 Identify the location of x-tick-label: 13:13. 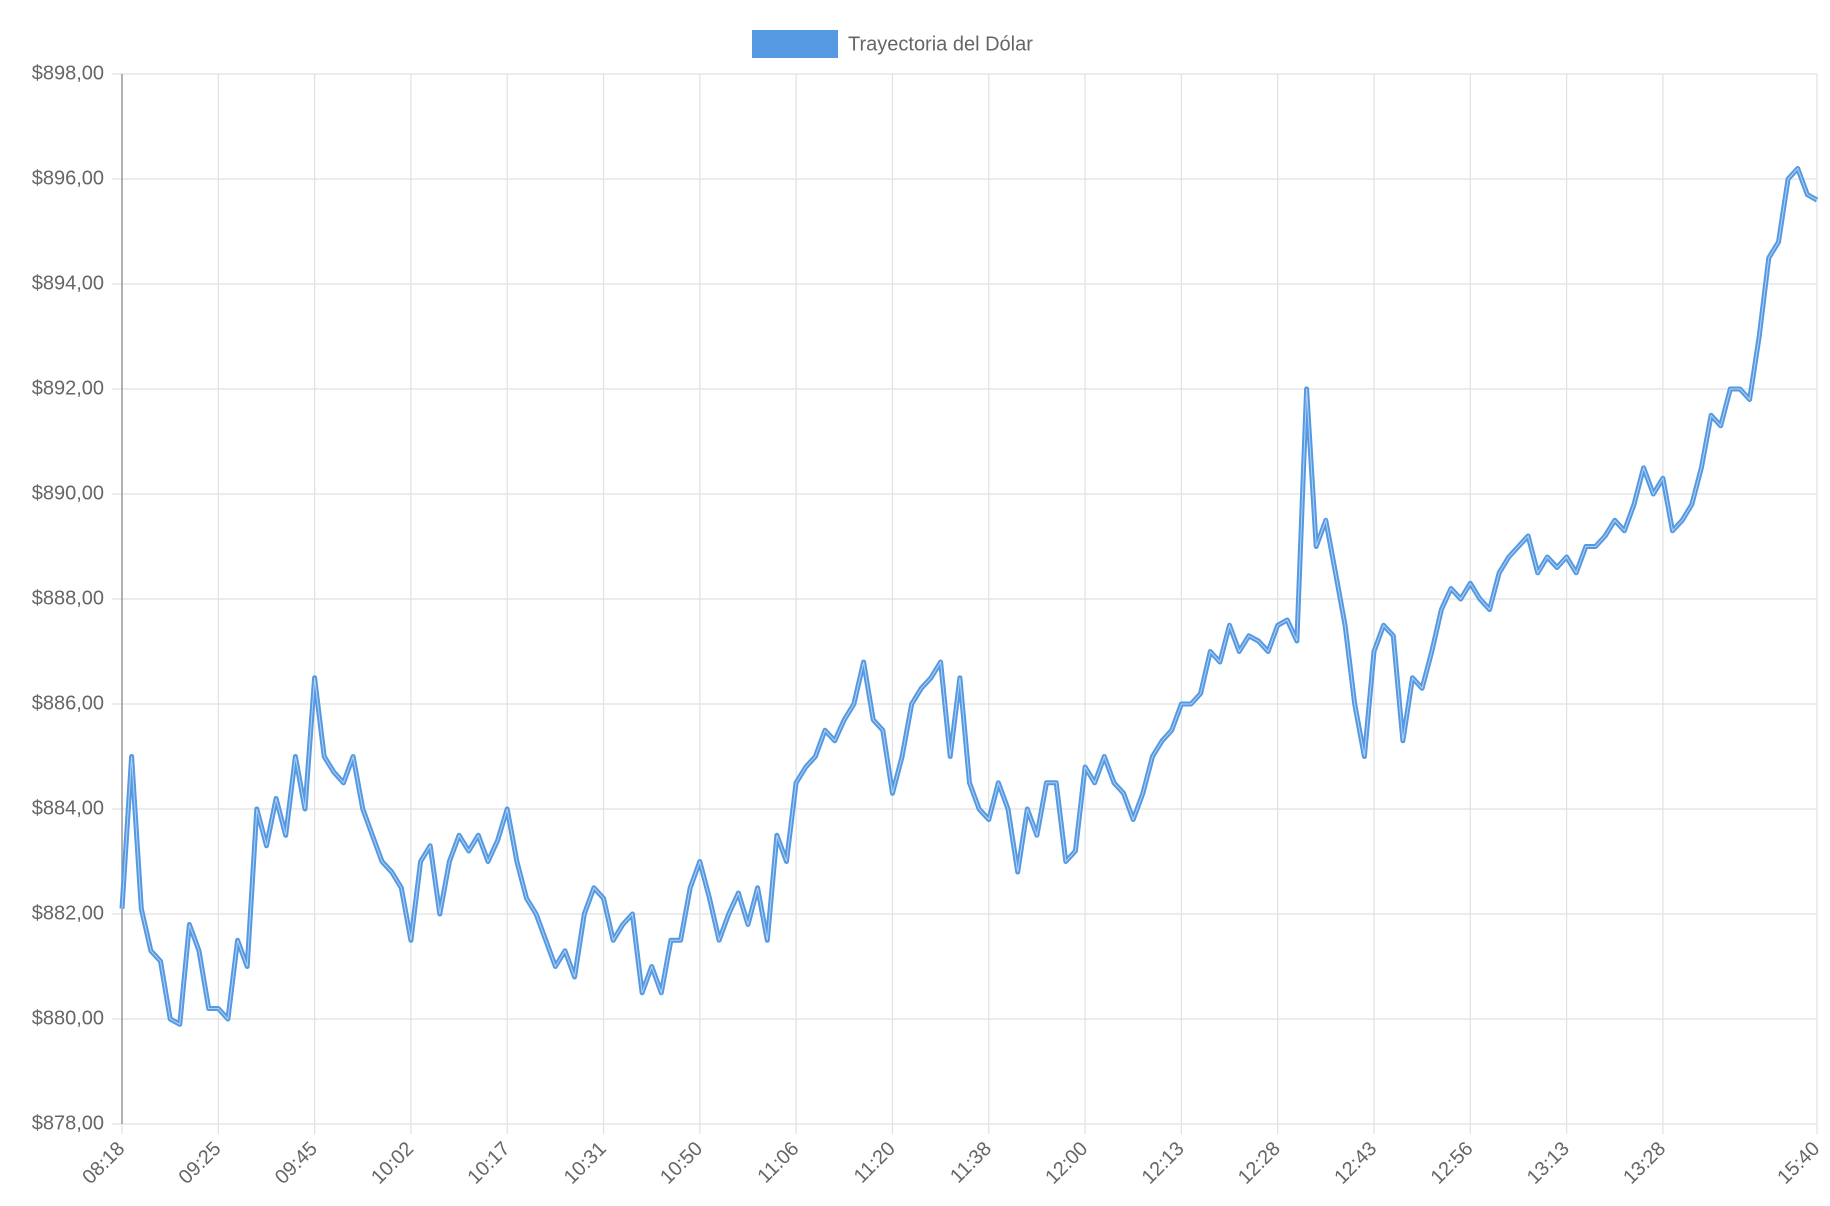
(1548, 1163).